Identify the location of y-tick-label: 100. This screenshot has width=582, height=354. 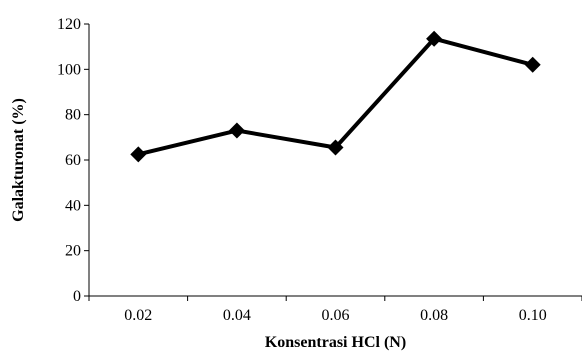
(69, 69).